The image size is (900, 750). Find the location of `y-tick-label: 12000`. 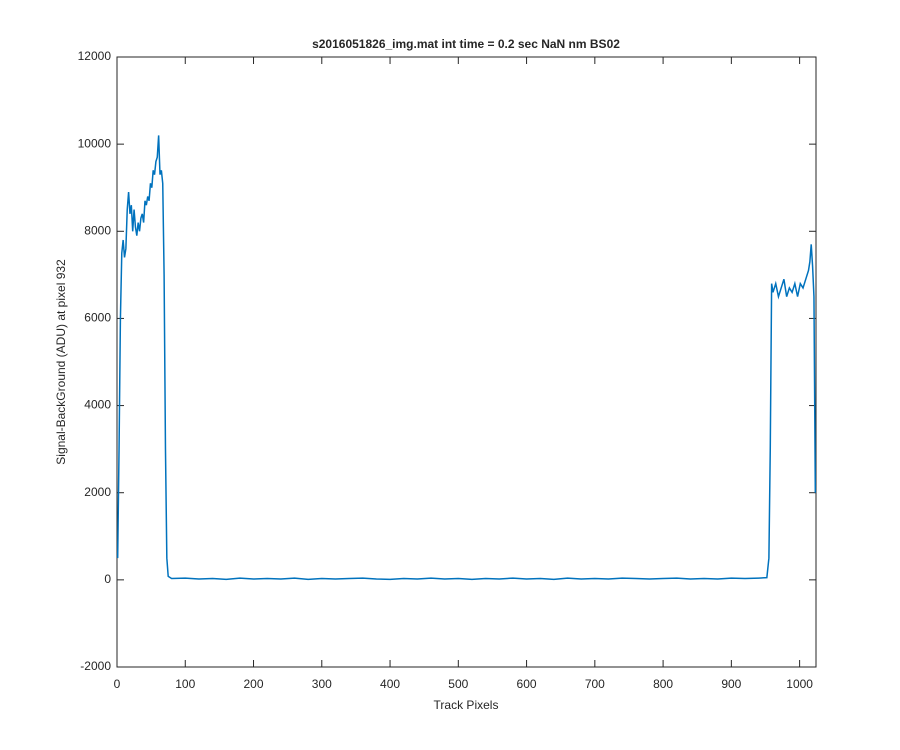

y-tick-label: 12000 is located at coordinates (95, 56).